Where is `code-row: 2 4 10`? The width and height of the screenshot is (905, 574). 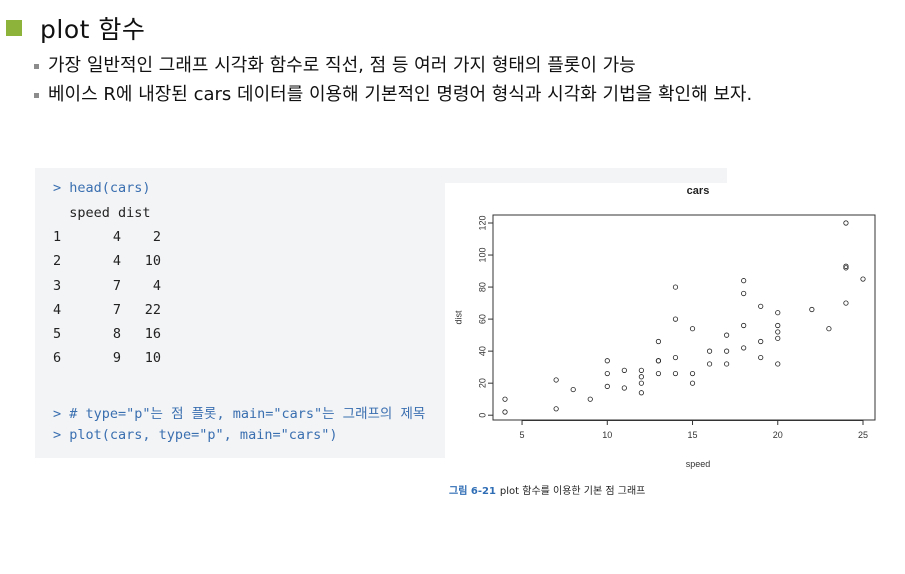
code-row: 2 4 10 is located at coordinates (107, 261).